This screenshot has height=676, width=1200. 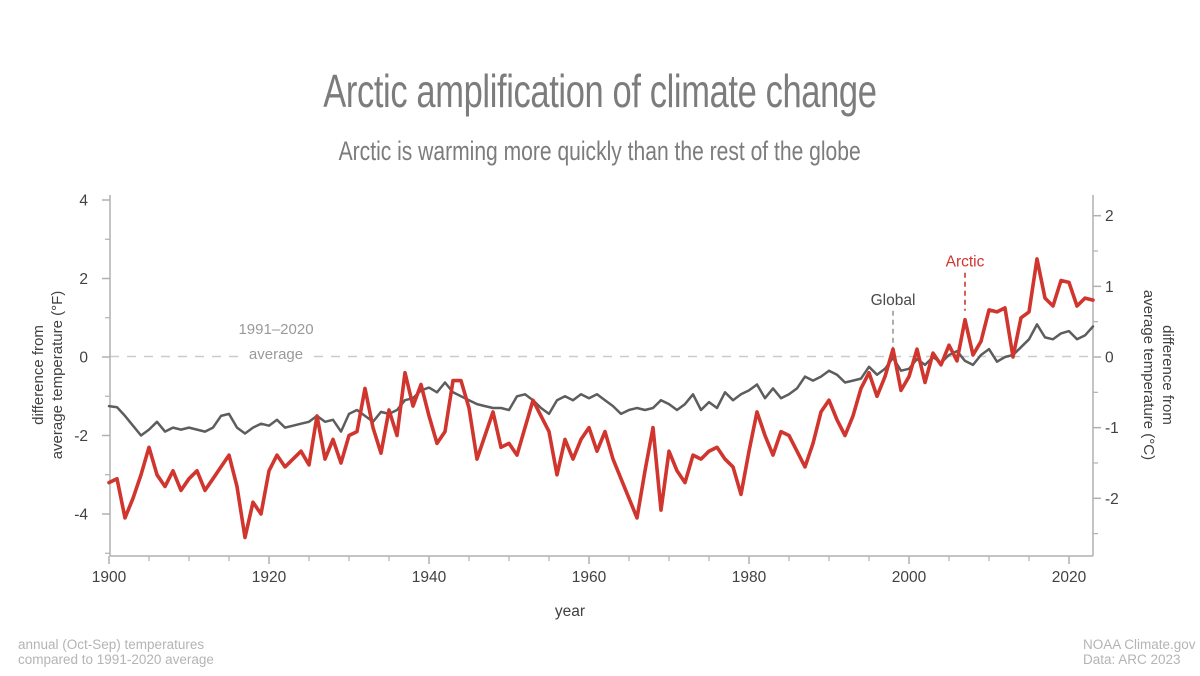 I want to click on page-title-text: Arctic amplification of climate change, so click(x=600, y=91).